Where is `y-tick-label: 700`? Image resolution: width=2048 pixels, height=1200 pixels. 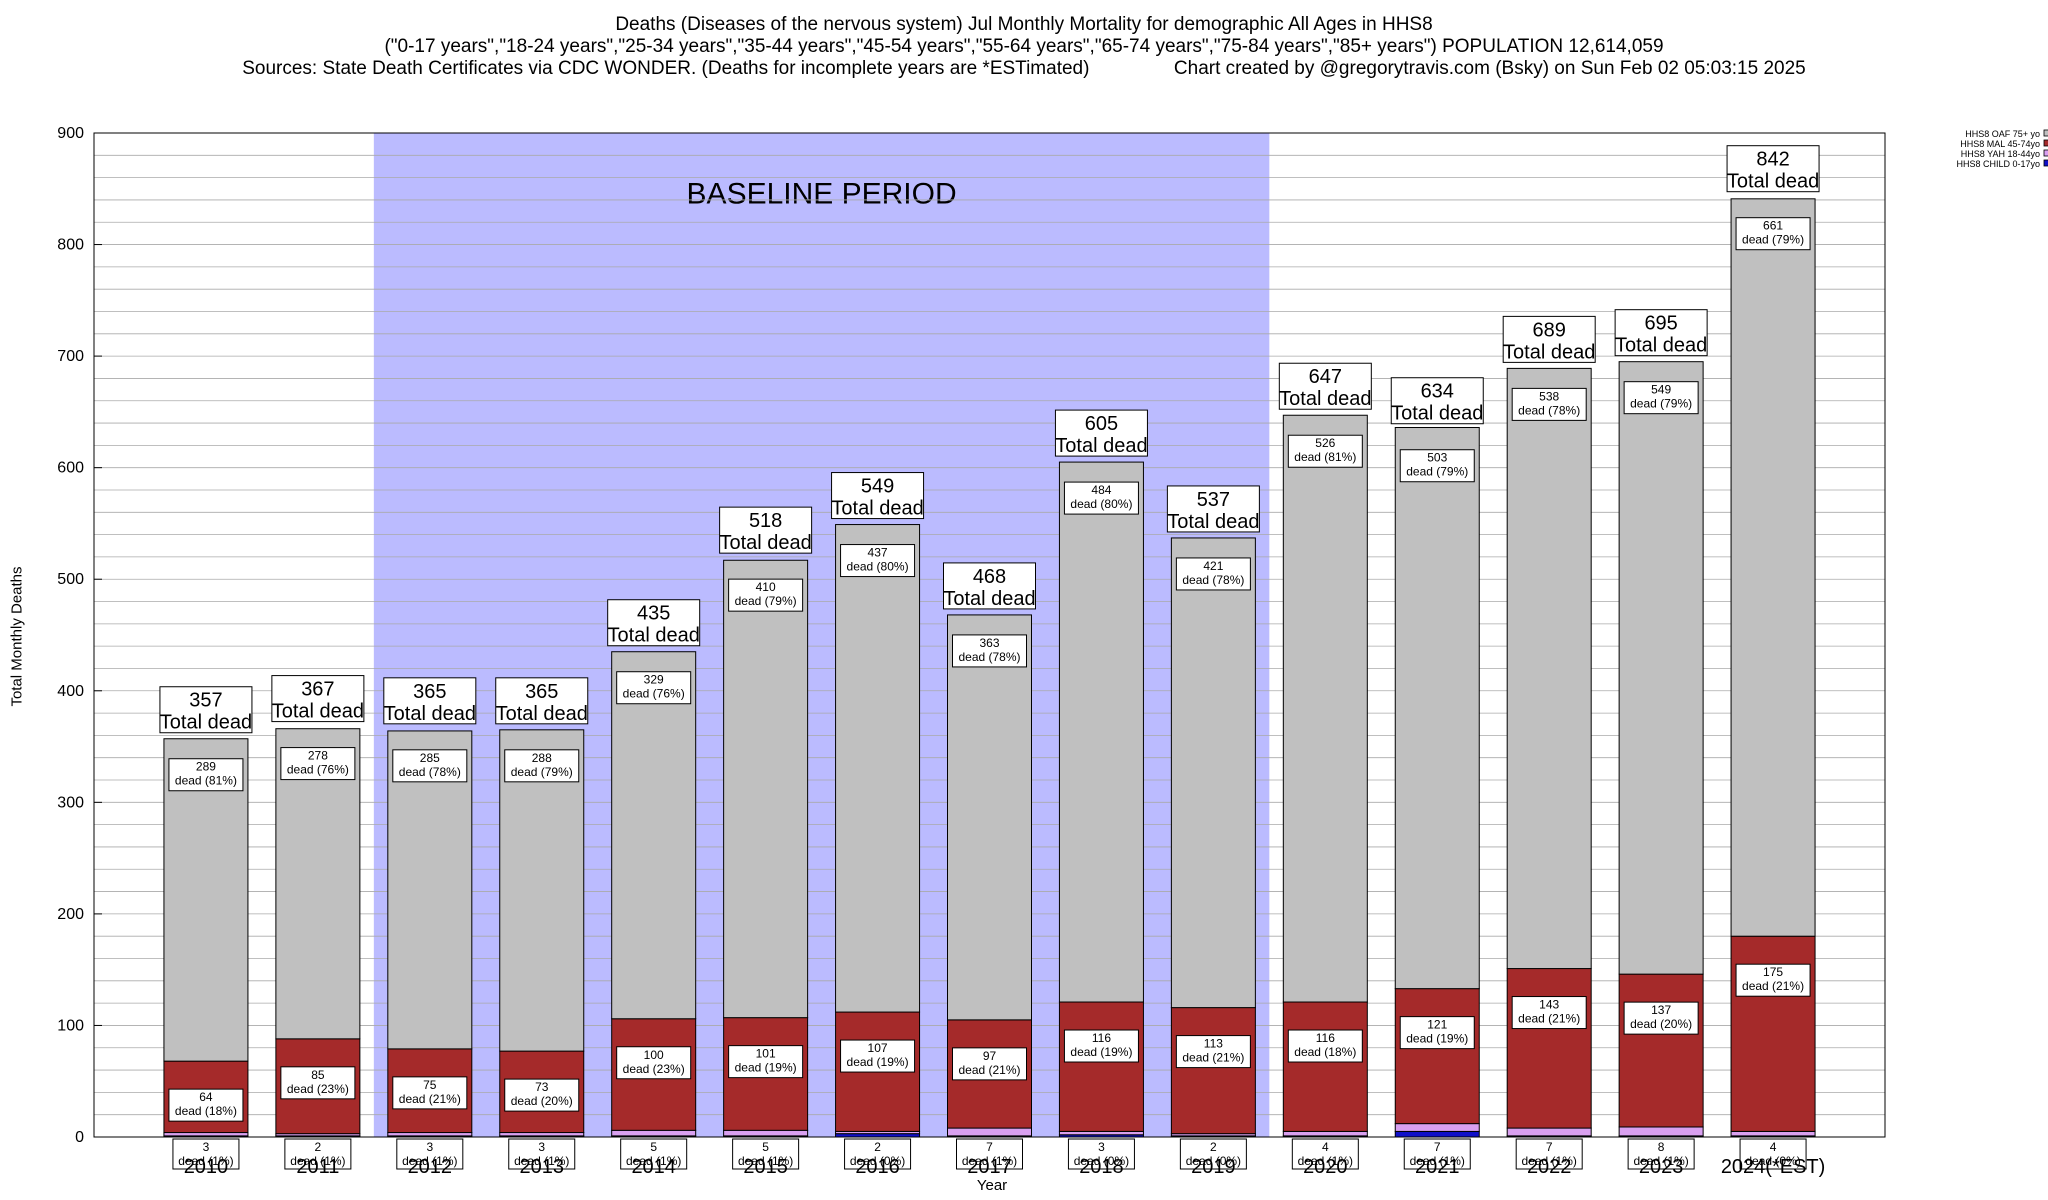 y-tick-label: 700 is located at coordinates (70, 356).